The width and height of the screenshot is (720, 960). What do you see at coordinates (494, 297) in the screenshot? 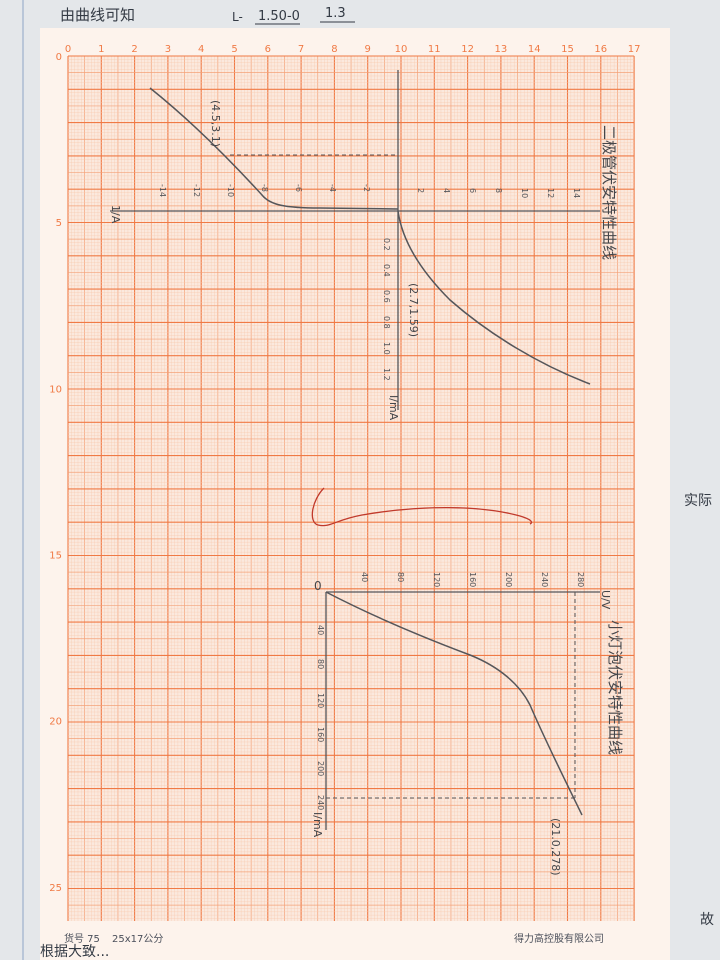
I see `upper-curve-forward` at bounding box center [494, 297].